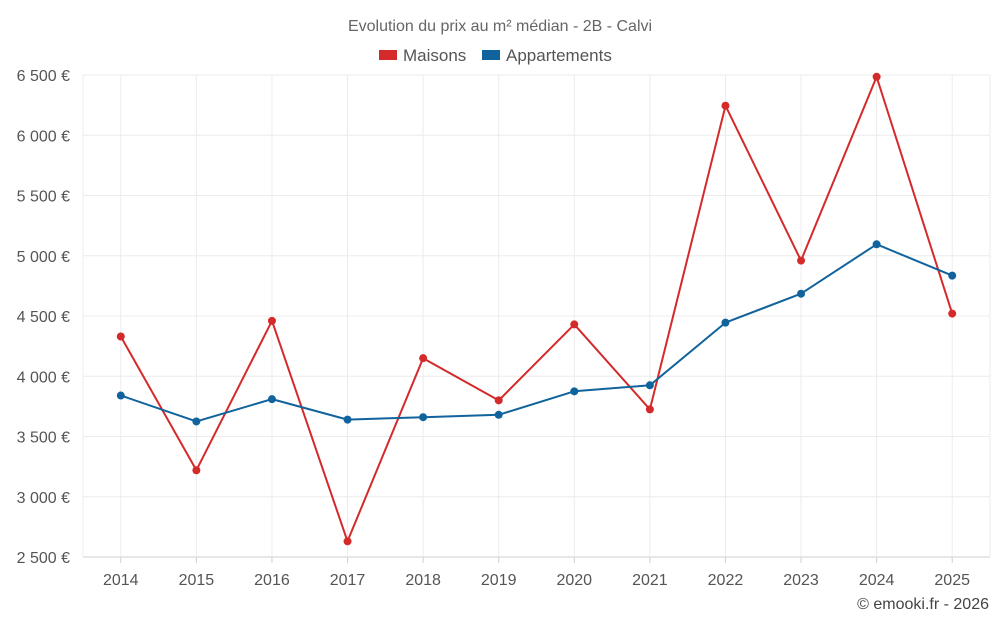 The height and width of the screenshot is (625, 1000). I want to click on x-tick-label: 2021, so click(650, 580).